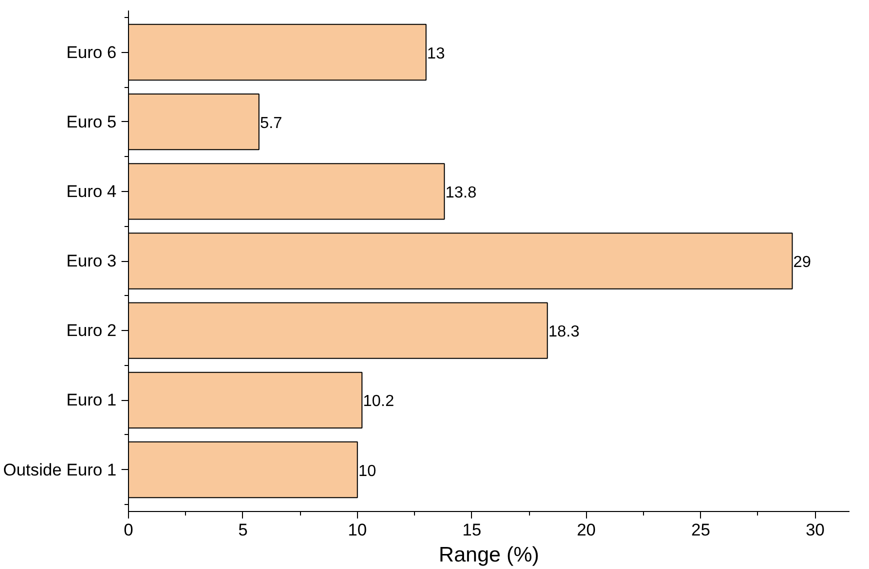  I want to click on data-label: 10, so click(367, 471).